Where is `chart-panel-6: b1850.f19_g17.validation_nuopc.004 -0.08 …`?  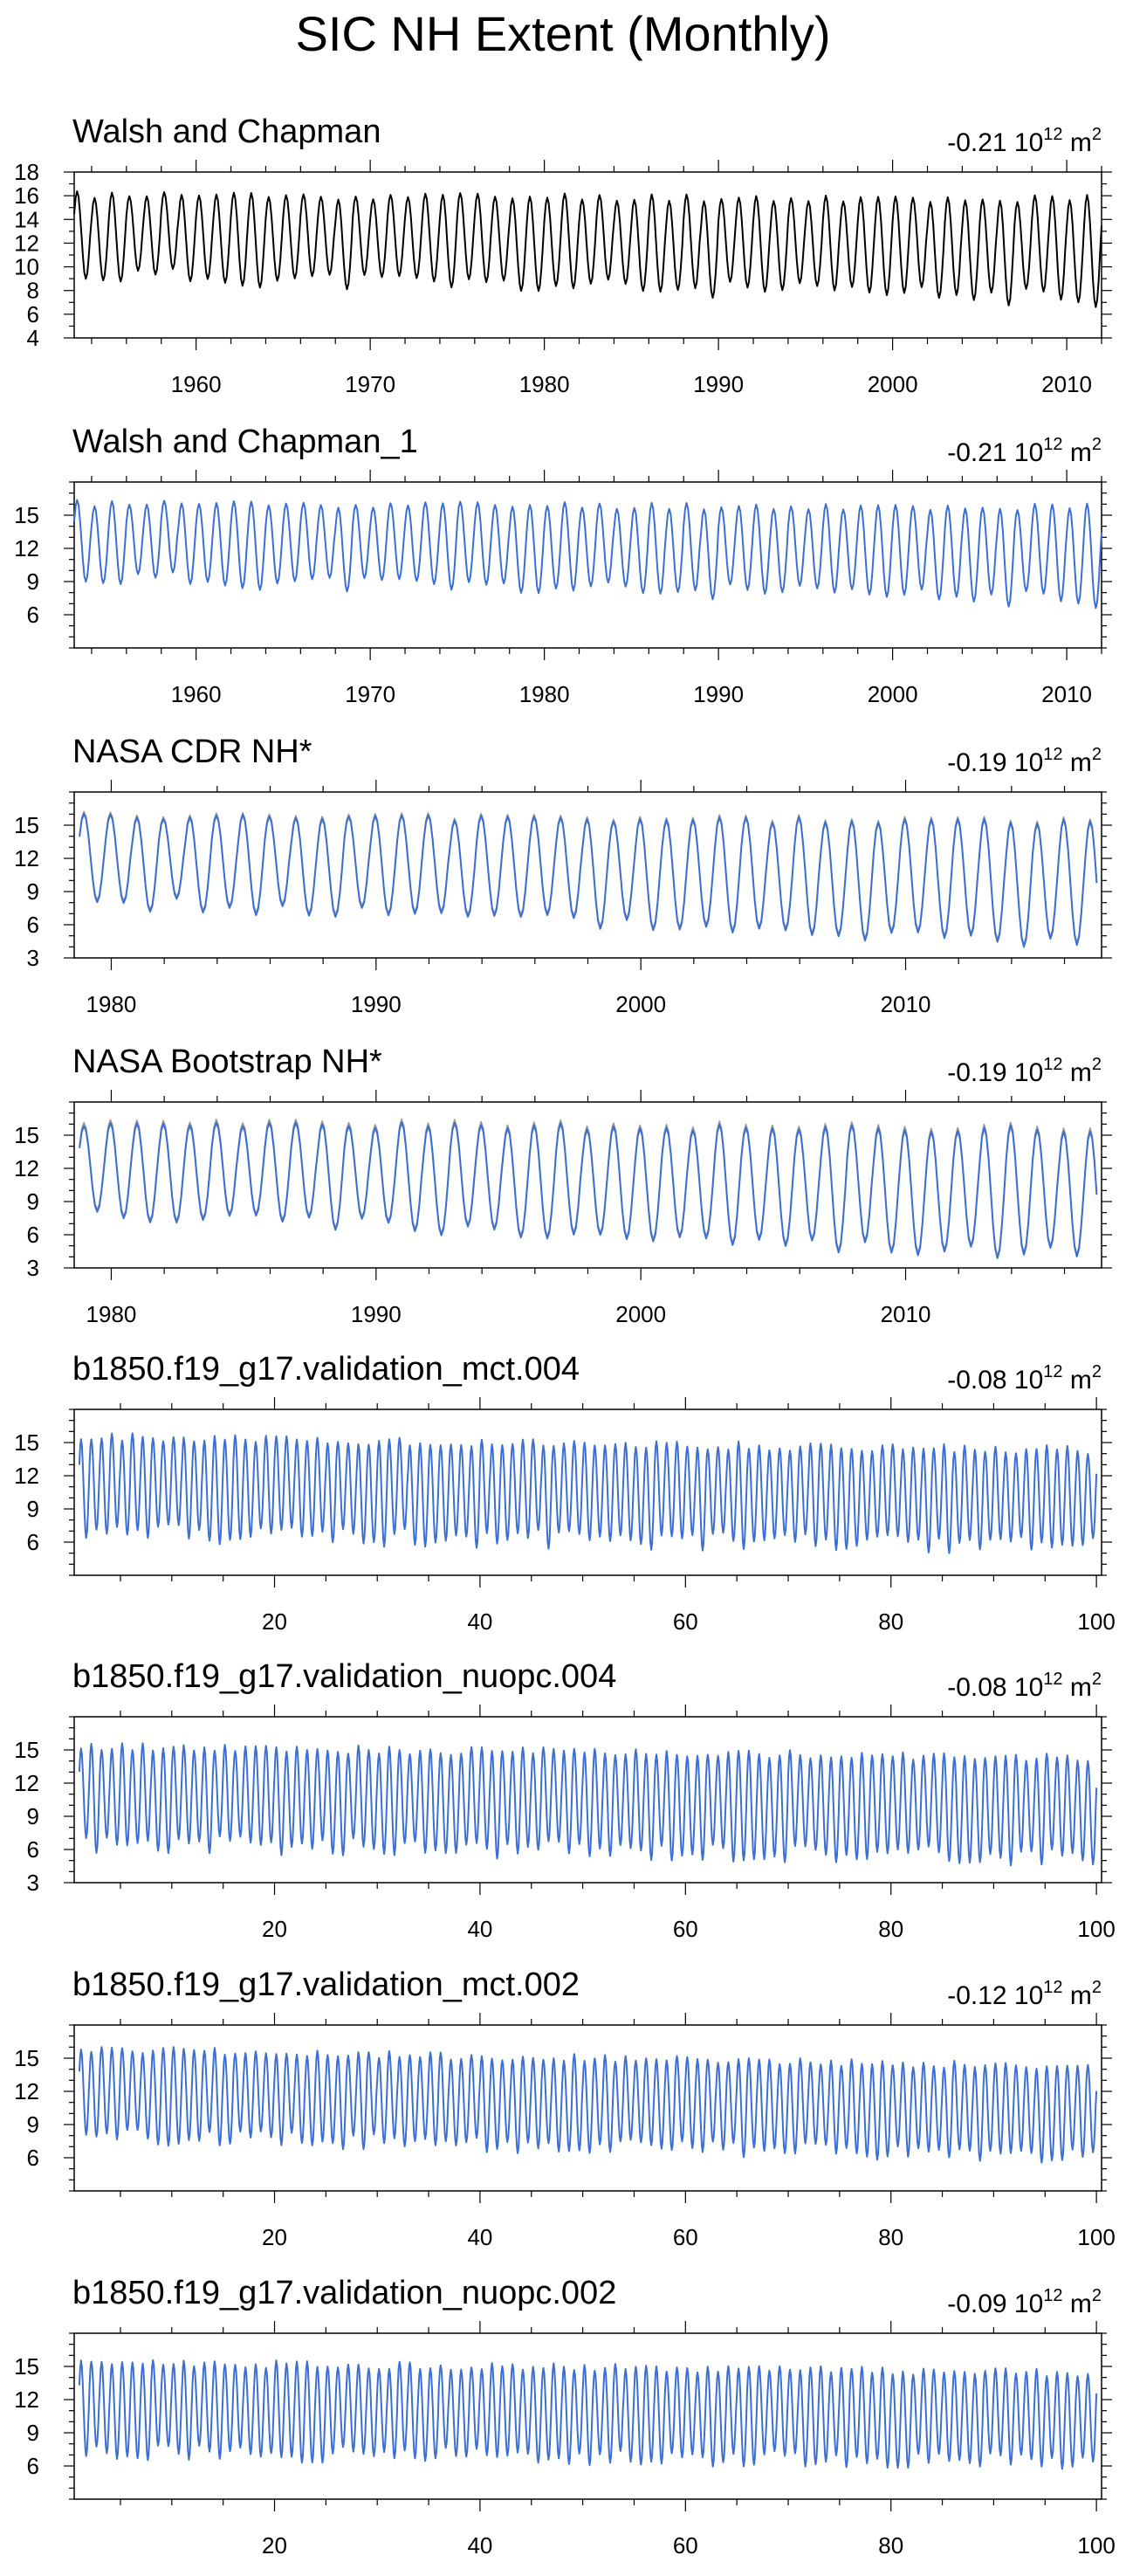 chart-panel-6: b1850.f19_g17.validation_nuopc.004 -0.08 … is located at coordinates (565, 1800).